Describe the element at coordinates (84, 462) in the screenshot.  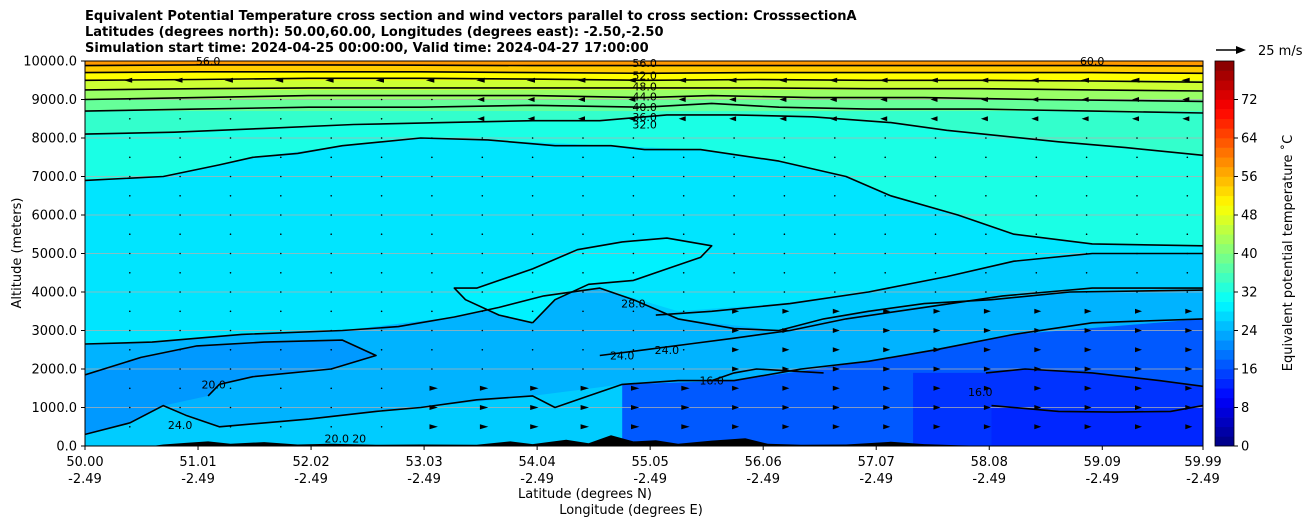
I see `x-tick-label-lat-0: 50.00` at that location.